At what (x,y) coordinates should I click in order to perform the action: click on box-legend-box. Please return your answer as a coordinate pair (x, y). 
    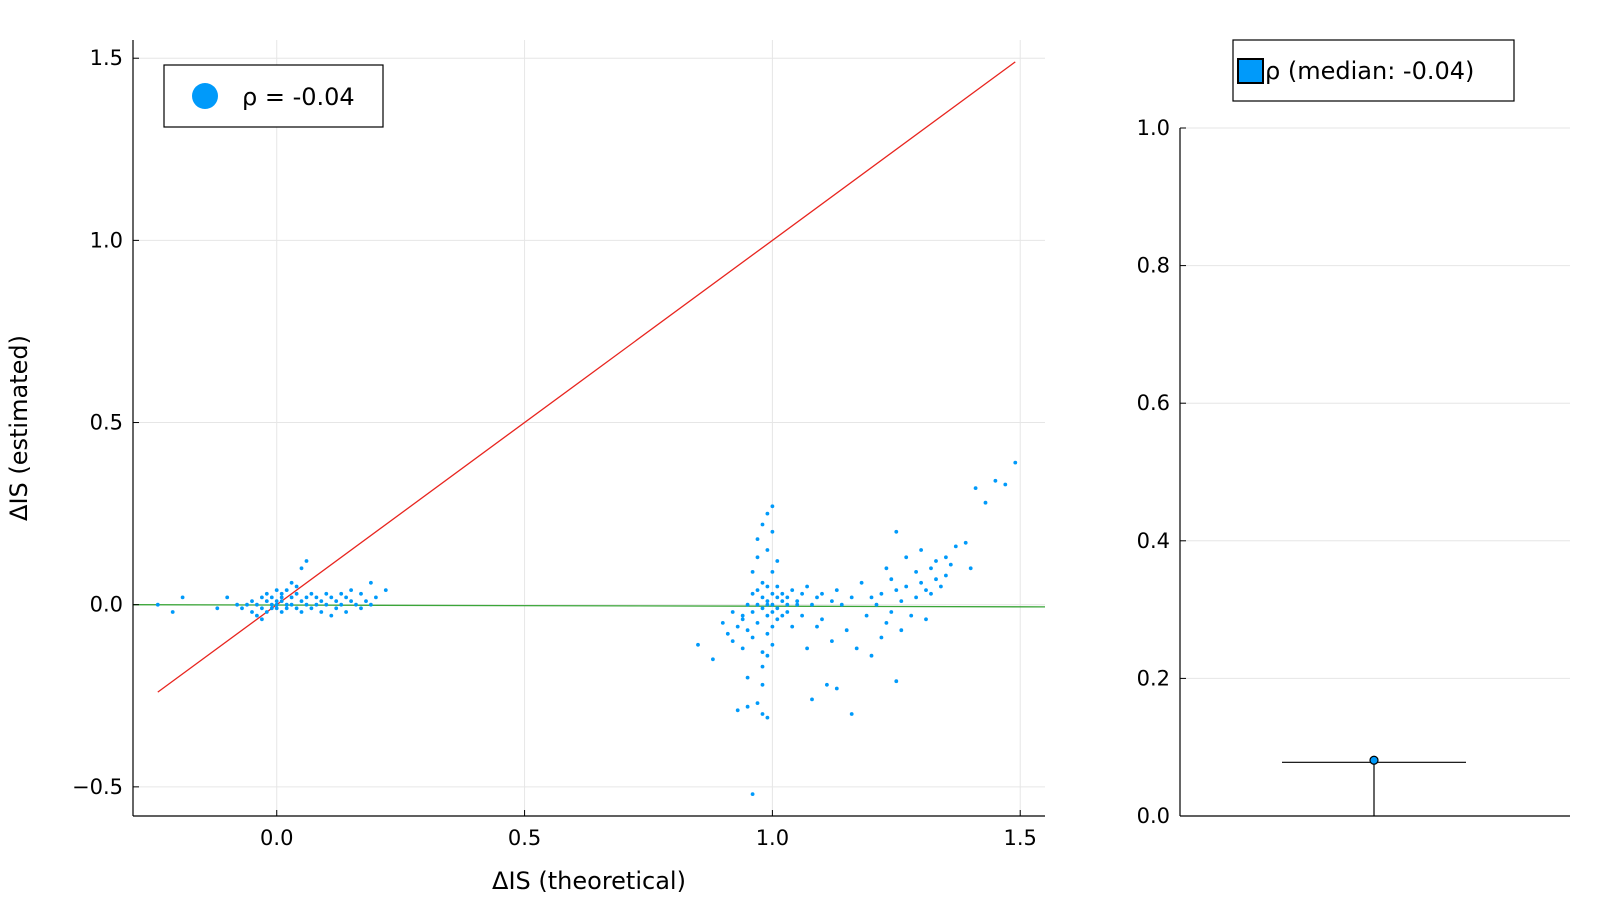
    Looking at the image, I should click on (1373, 70).